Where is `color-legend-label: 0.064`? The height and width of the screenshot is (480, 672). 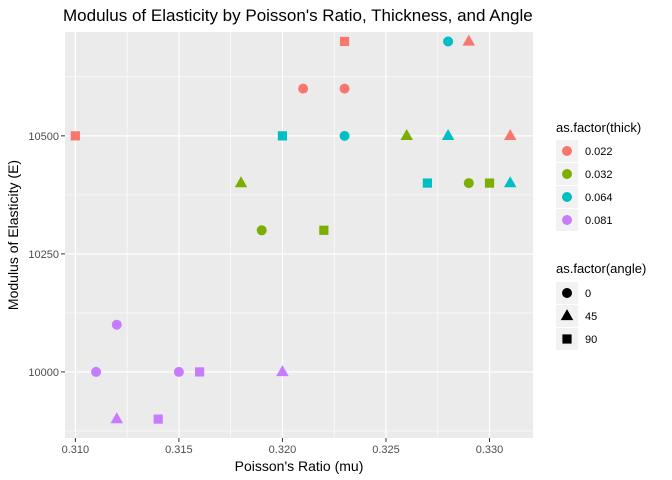
color-legend-label: 0.064 is located at coordinates (599, 198).